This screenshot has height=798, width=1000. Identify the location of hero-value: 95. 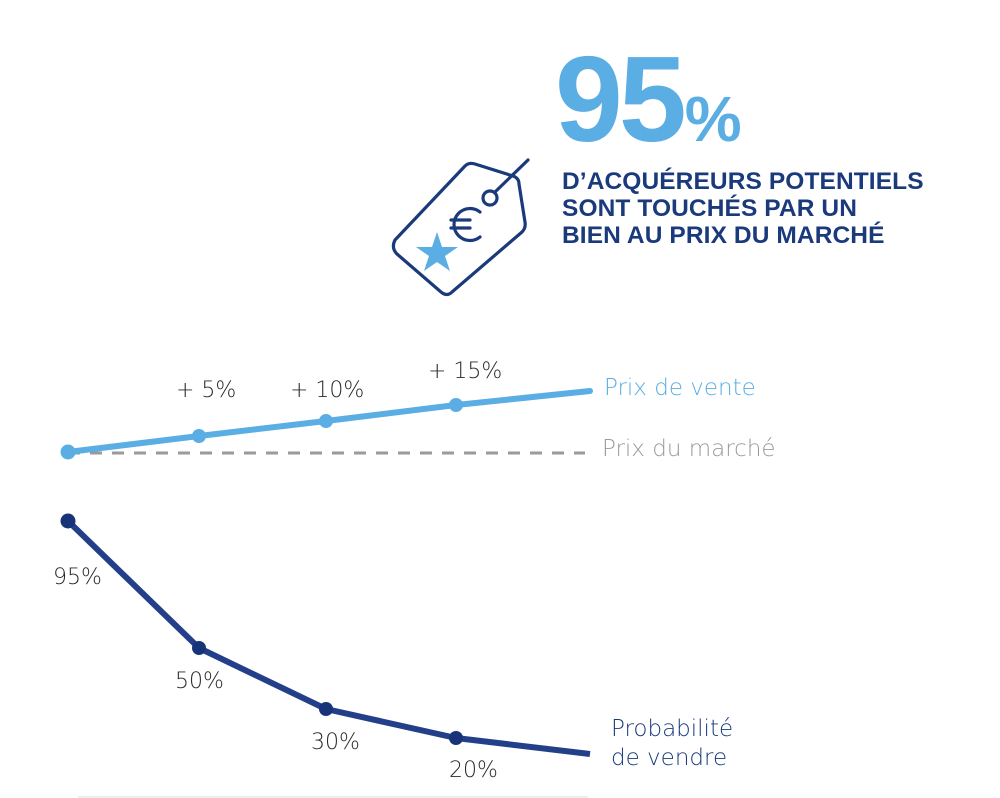
(621, 99).